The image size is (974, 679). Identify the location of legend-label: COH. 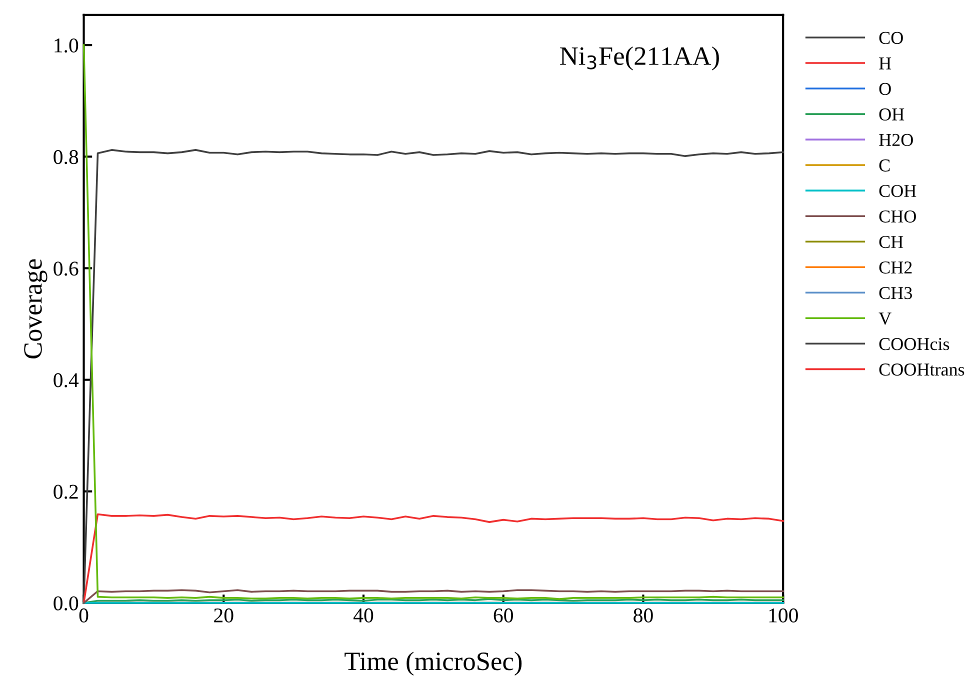
(897, 191).